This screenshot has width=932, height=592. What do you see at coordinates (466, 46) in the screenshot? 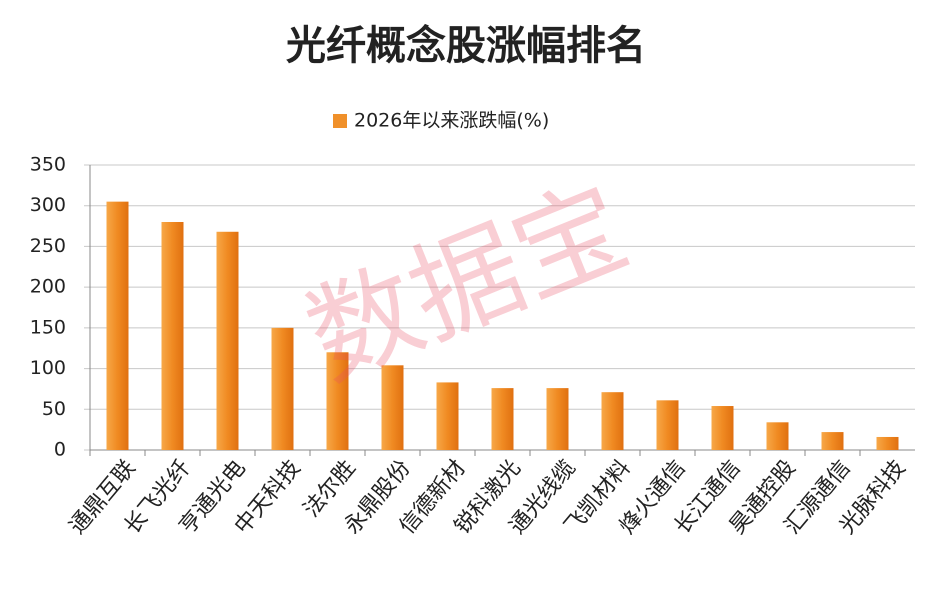
I see `chart-title: 光纤概念股涨幅排名` at bounding box center [466, 46].